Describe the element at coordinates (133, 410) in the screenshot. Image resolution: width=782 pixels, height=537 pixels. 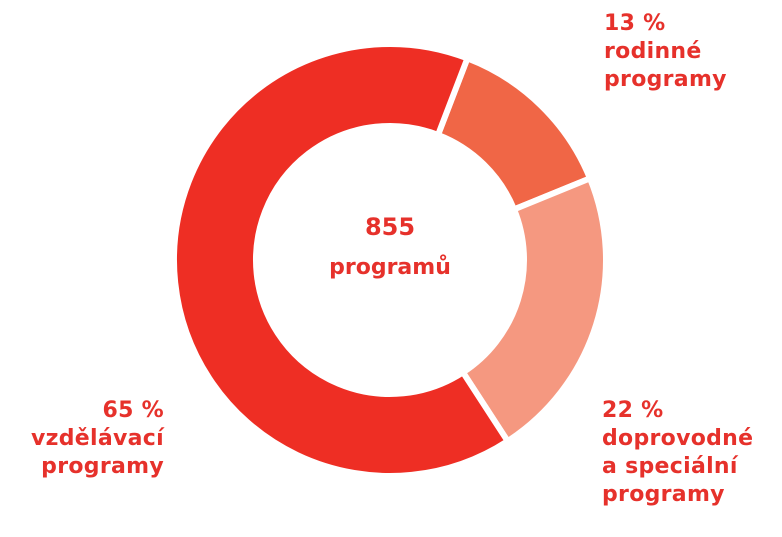
I see `slice-percent-vzdelavaci: 65 %` at that location.